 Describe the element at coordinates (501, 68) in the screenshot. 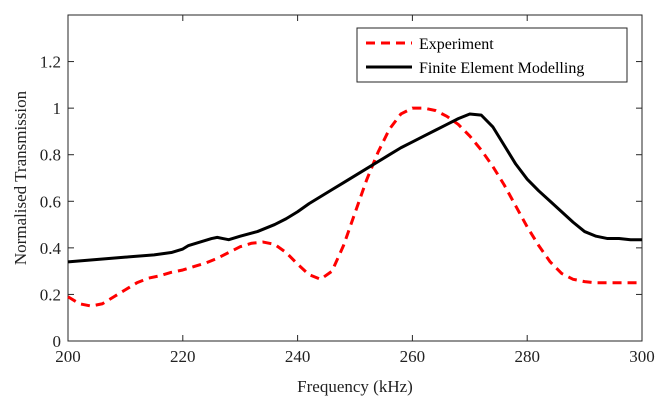

I see `legend-label-fem: Finite Element Modelling` at that location.